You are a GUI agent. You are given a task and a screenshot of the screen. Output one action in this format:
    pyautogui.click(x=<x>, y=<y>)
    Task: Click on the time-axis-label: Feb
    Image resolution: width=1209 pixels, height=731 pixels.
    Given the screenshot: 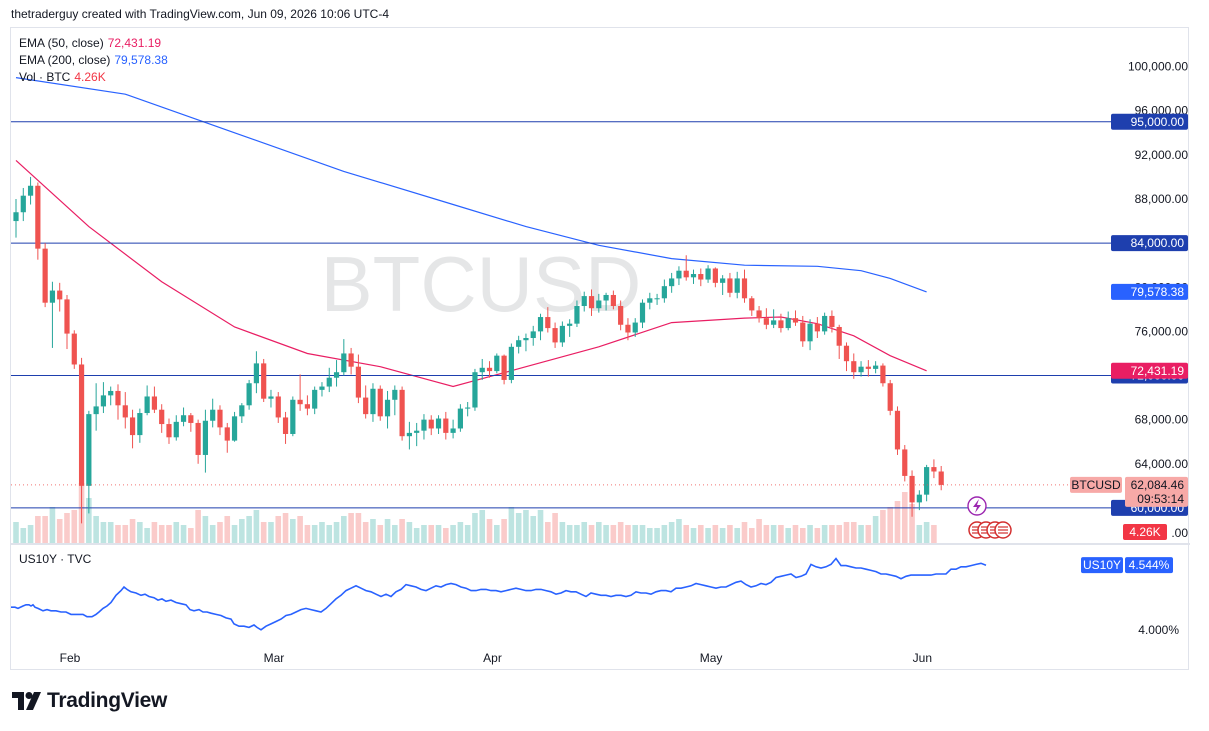 What is the action you would take?
    pyautogui.click(x=70, y=658)
    